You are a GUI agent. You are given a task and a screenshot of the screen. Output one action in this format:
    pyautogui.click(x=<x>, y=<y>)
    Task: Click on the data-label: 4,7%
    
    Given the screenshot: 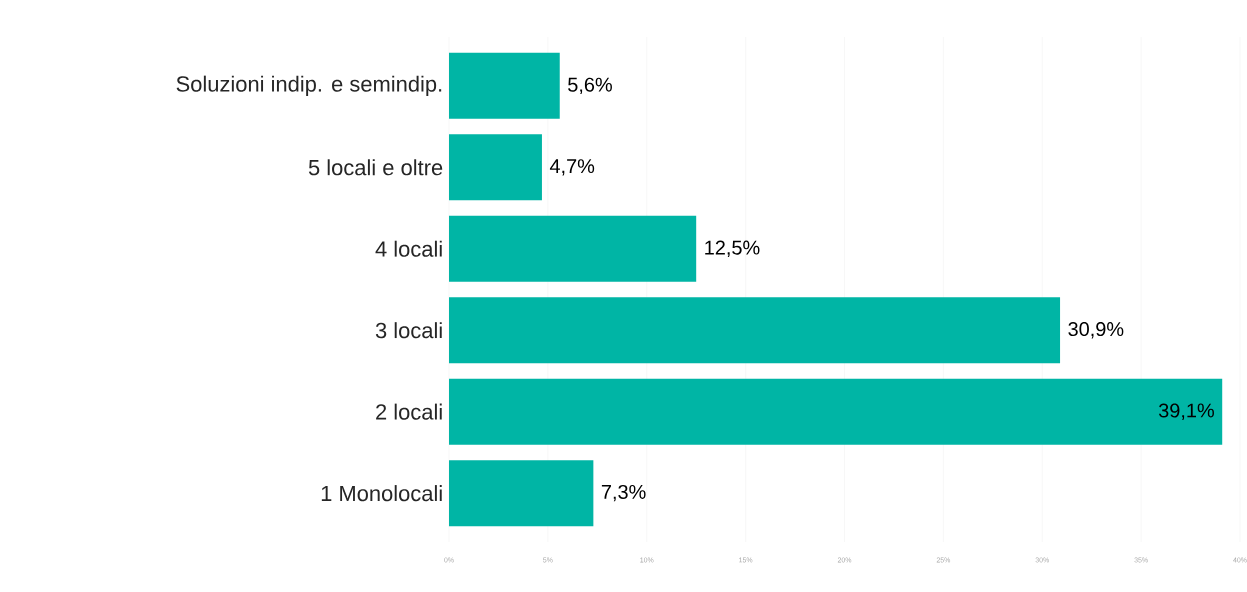 What is the action you would take?
    pyautogui.click(x=572, y=167)
    